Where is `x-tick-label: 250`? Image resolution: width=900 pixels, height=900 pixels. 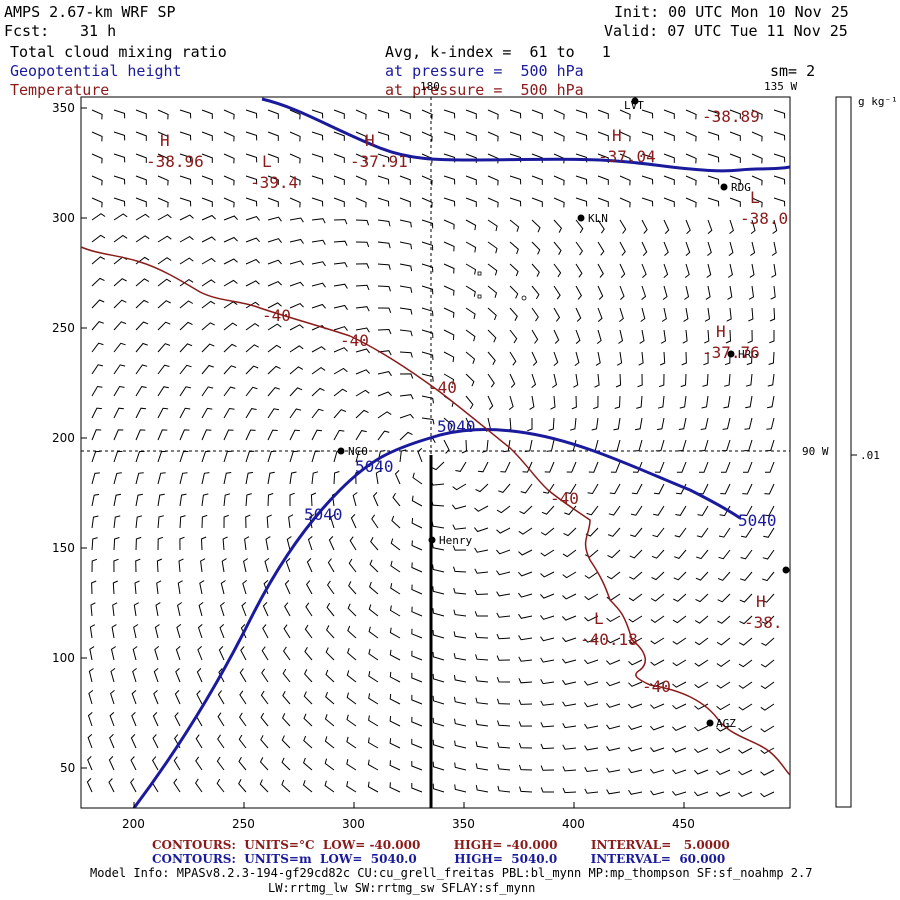 x-tick-label: 250 is located at coordinates (243, 824).